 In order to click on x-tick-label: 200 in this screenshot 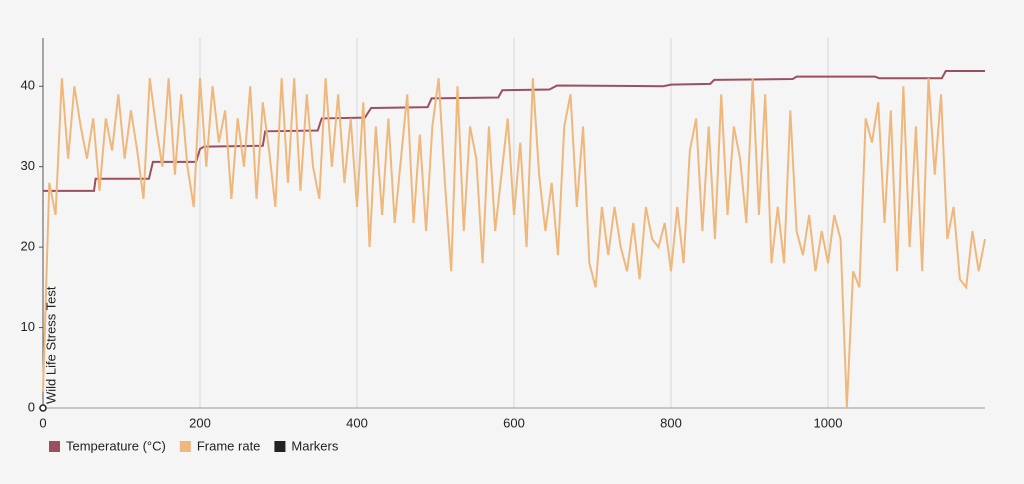, I will do `click(200, 422)`.